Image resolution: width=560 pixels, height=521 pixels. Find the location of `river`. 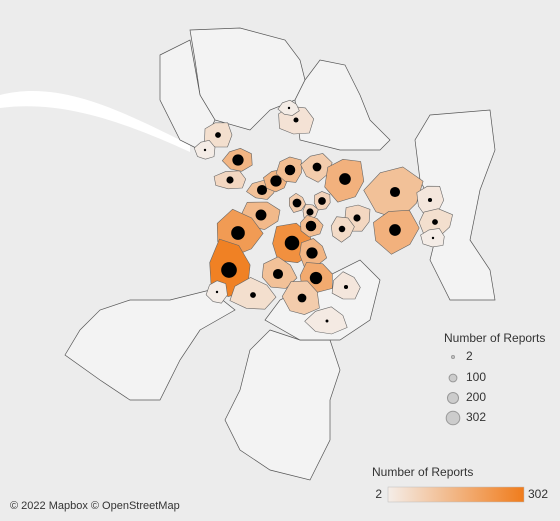

river is located at coordinates (95, 121).